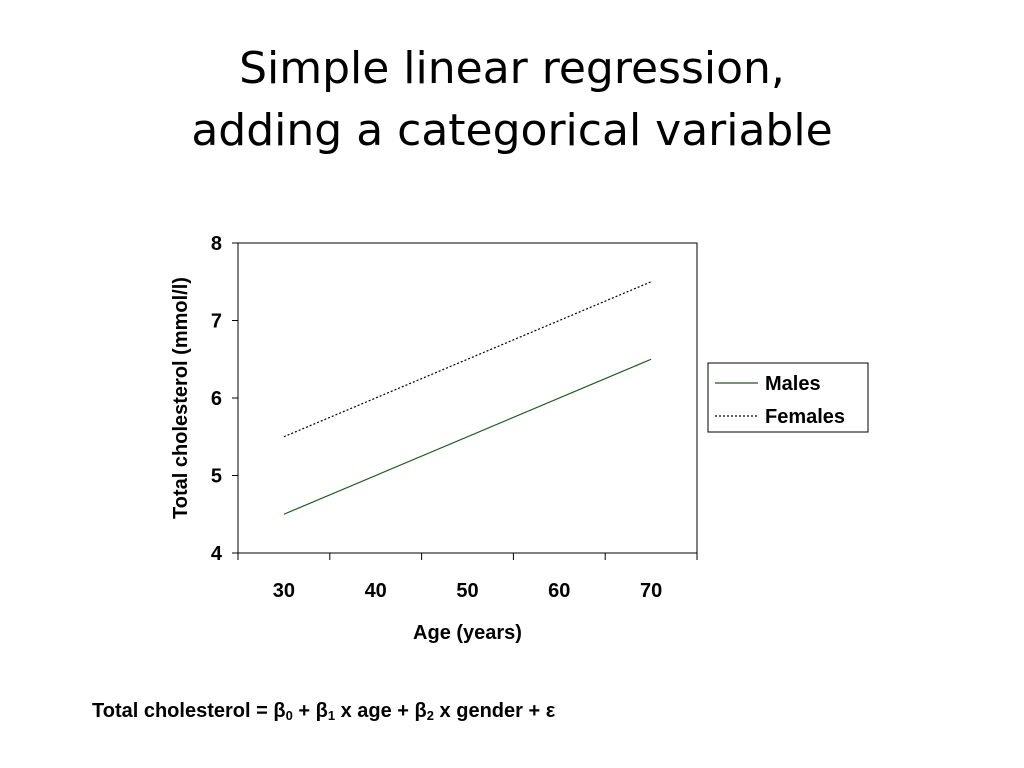  I want to click on formula-sub-1: 1, so click(331, 715).